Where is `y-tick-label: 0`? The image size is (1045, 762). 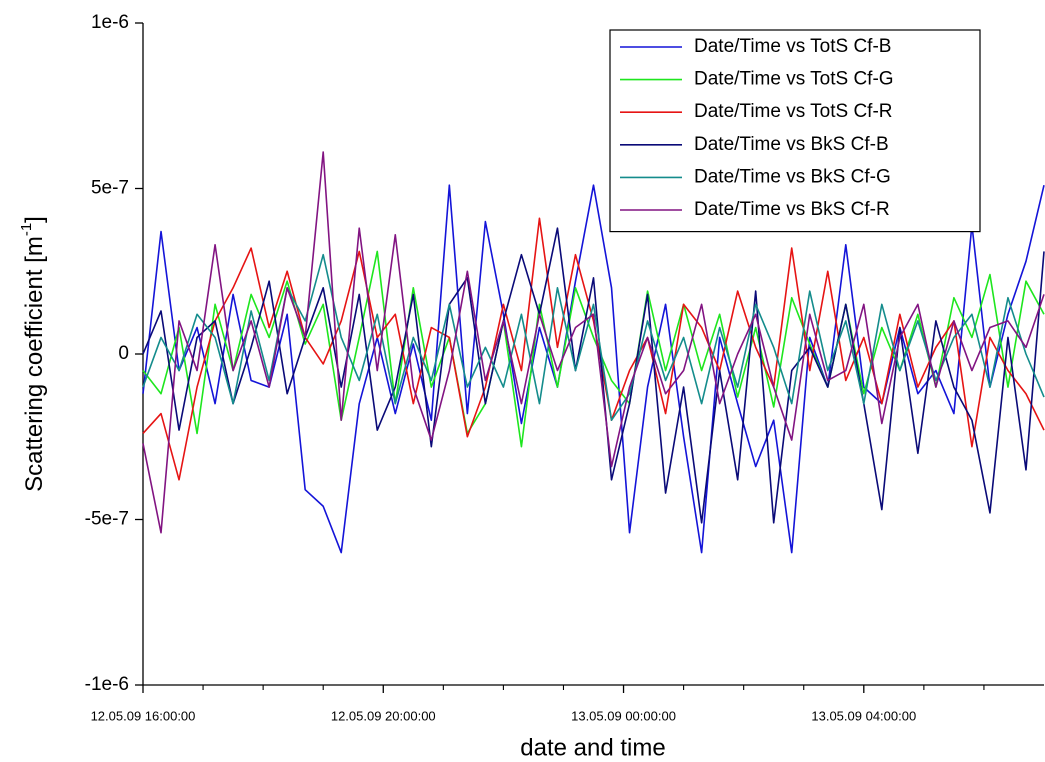
y-tick-label: 0 is located at coordinates (123, 353).